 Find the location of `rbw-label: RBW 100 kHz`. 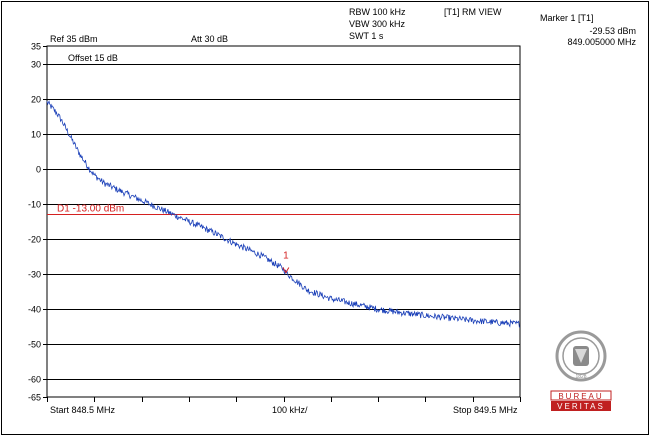

rbw-label: RBW 100 kHz is located at coordinates (377, 12).